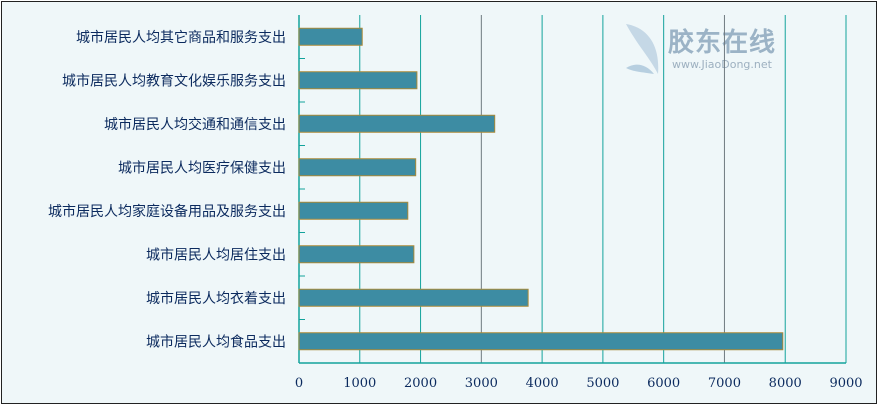 The width and height of the screenshot is (880, 407). I want to click on category-label: 城市居民人均食品支出, so click(216, 341).